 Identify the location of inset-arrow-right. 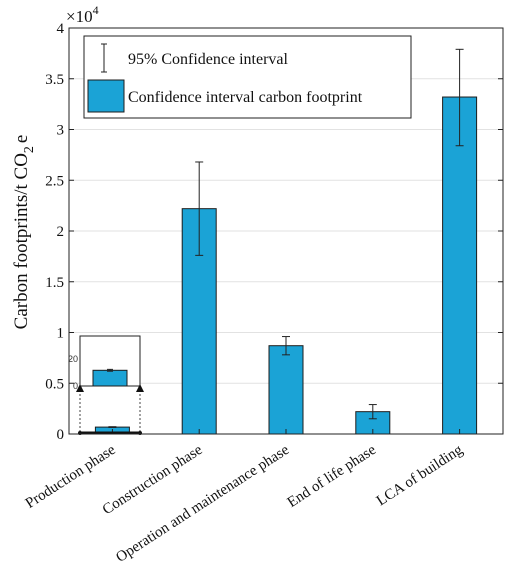
(140, 388).